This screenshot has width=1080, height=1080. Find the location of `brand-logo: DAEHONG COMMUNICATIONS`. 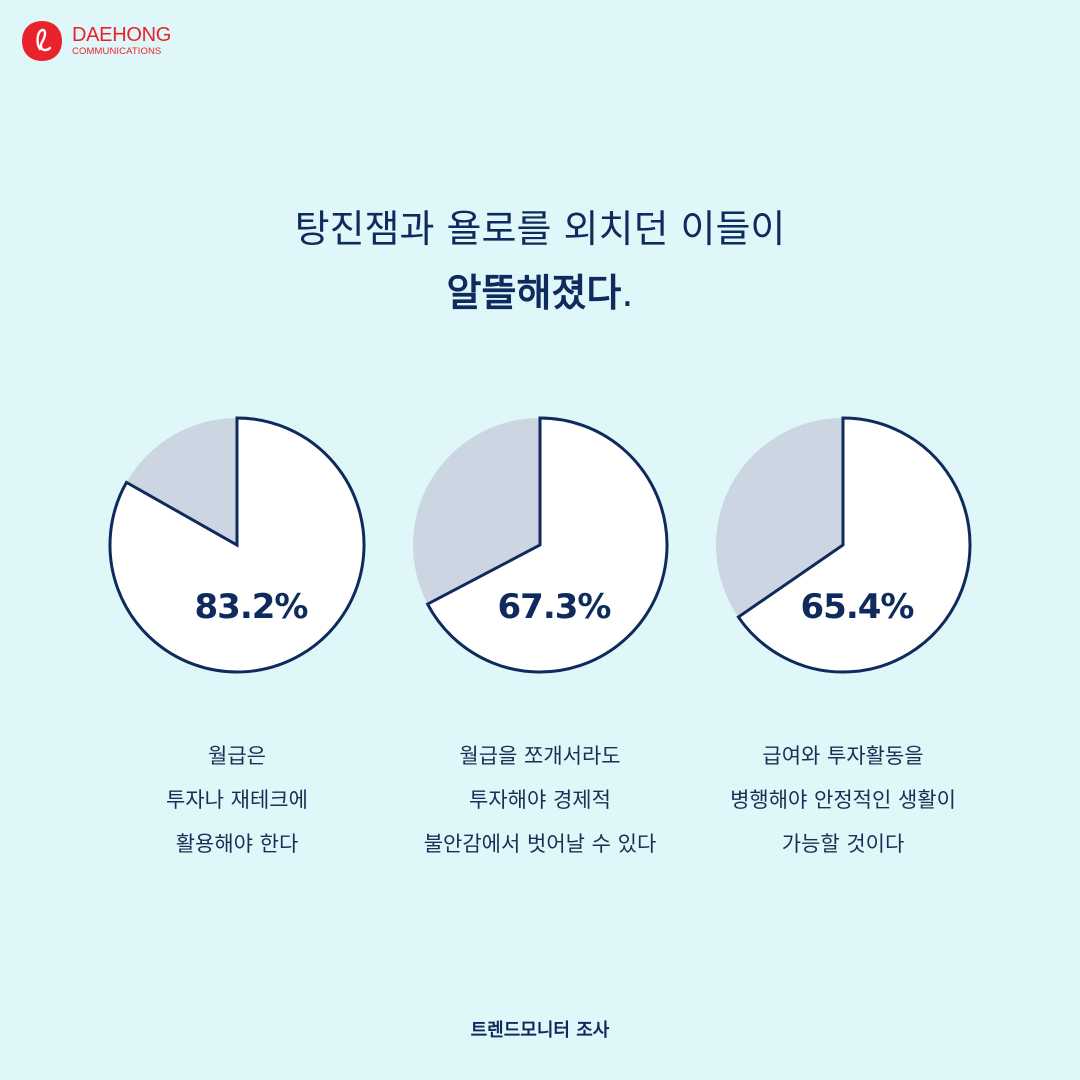

brand-logo: DAEHONG COMMUNICATIONS is located at coordinates (95, 41).